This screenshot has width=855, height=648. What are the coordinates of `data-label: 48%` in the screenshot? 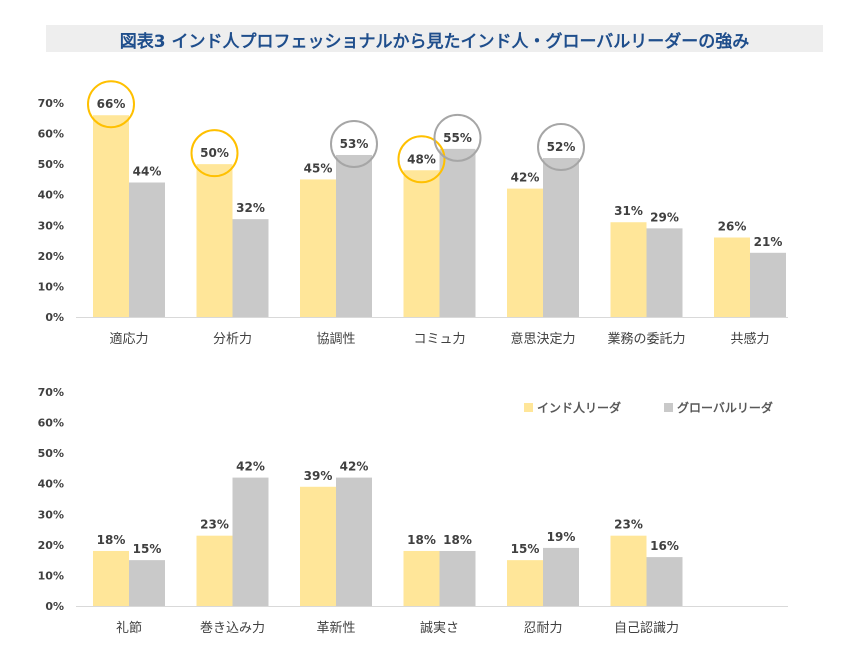 It's located at (421, 159).